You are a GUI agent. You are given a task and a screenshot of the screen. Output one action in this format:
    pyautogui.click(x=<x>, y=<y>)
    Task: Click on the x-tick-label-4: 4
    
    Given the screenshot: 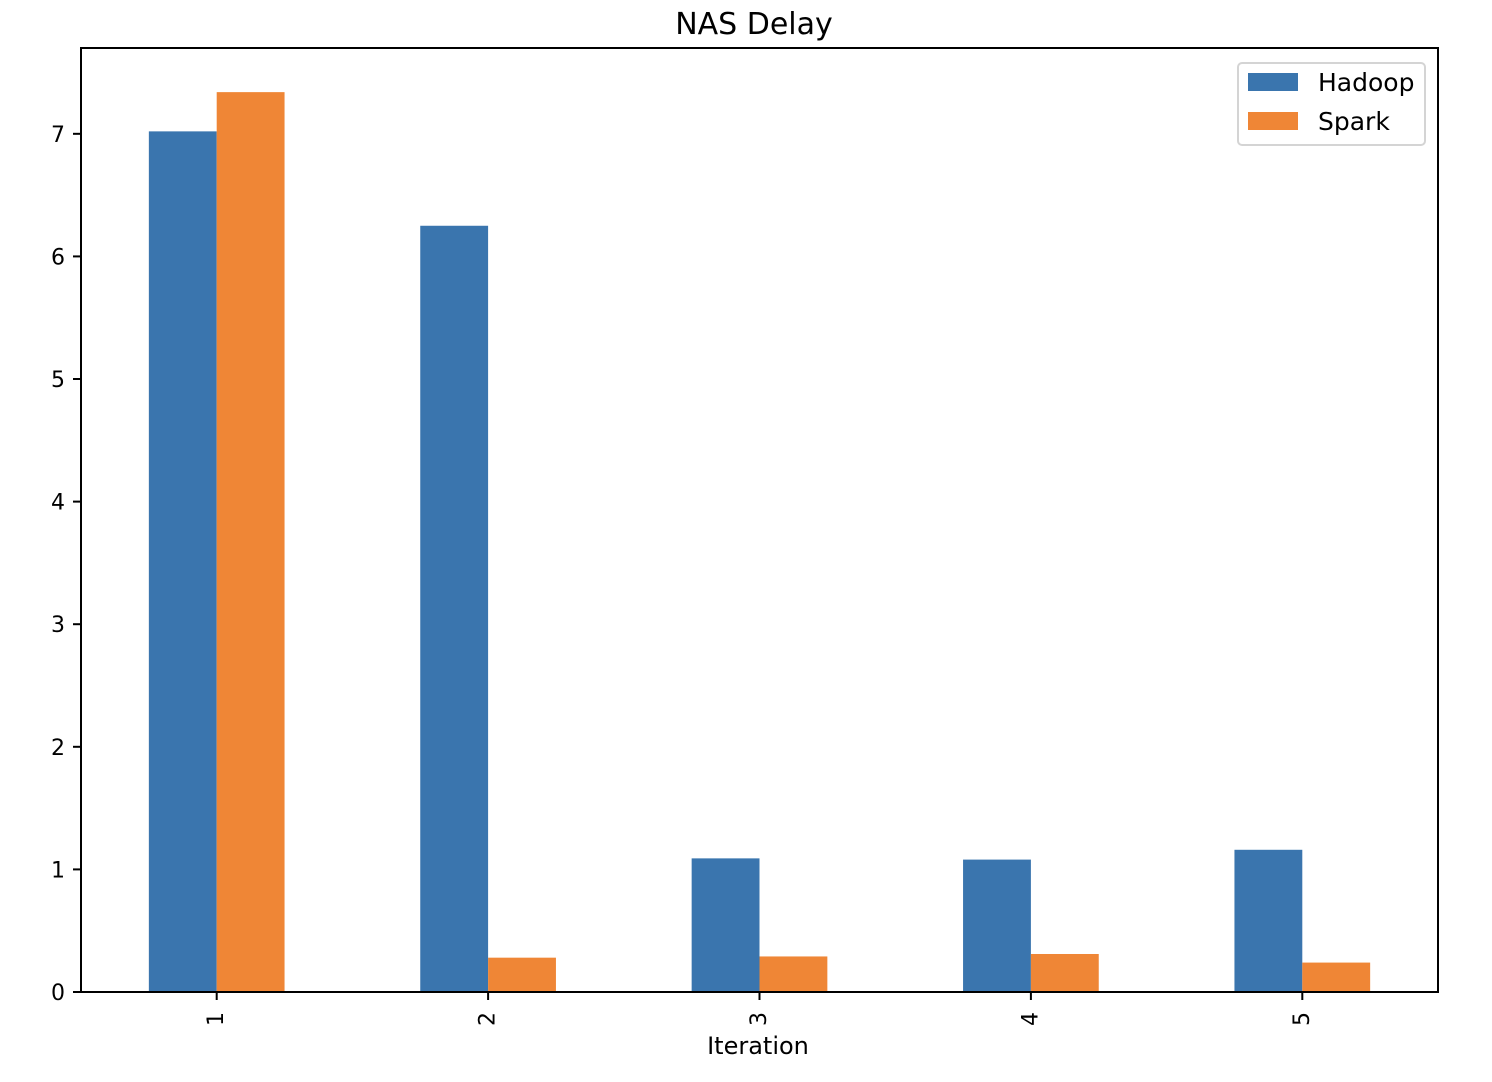 What is the action you would take?
    pyautogui.click(x=1030, y=1019)
    